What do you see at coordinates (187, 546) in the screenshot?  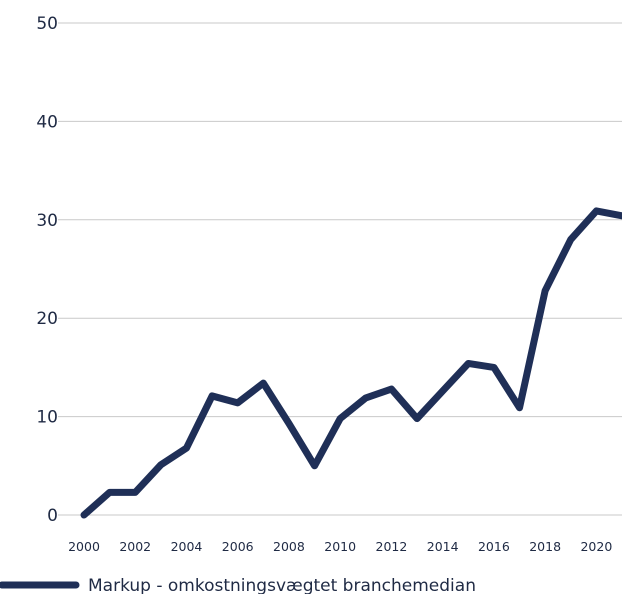 I see `x-tick-label: 2004` at bounding box center [187, 546].